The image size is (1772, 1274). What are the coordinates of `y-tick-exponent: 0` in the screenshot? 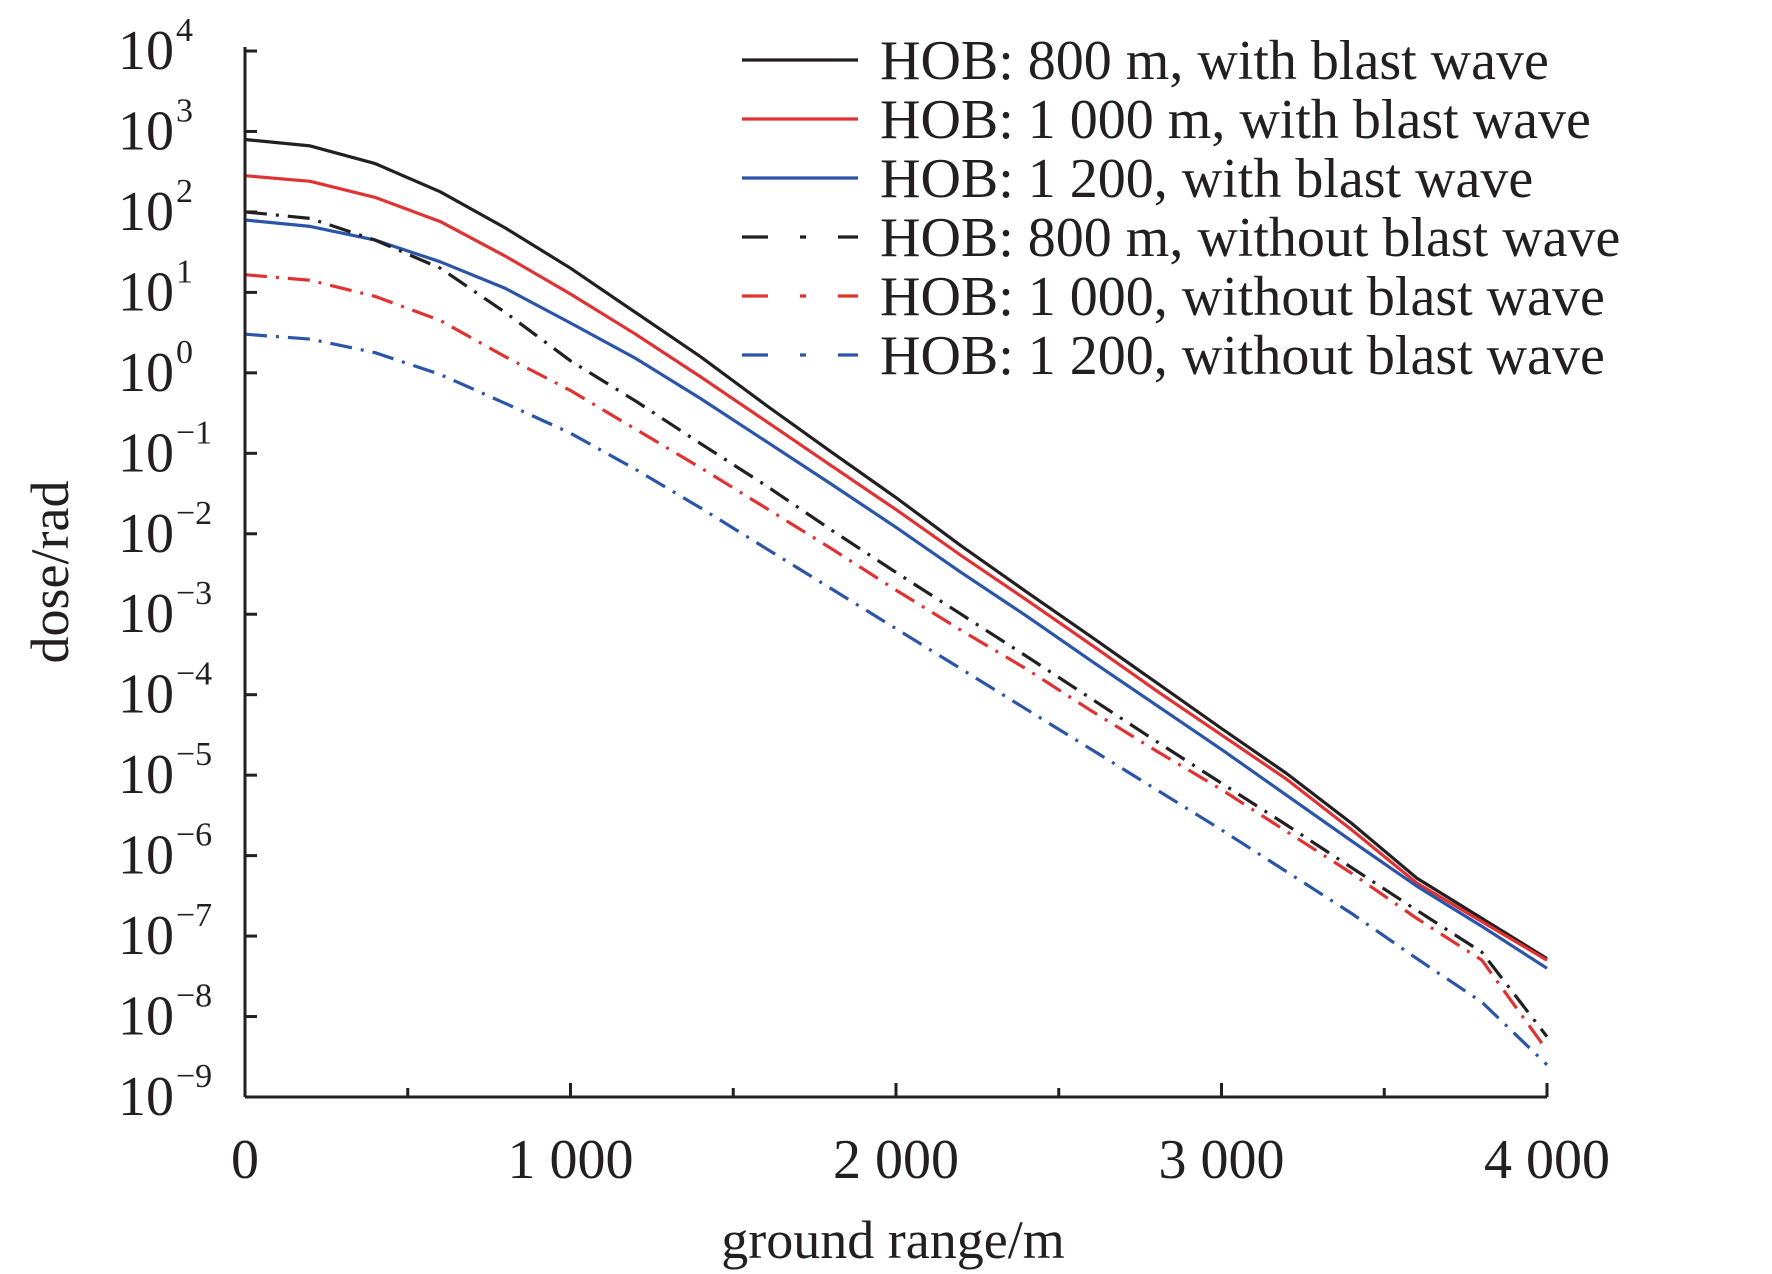 It's located at (184, 352).